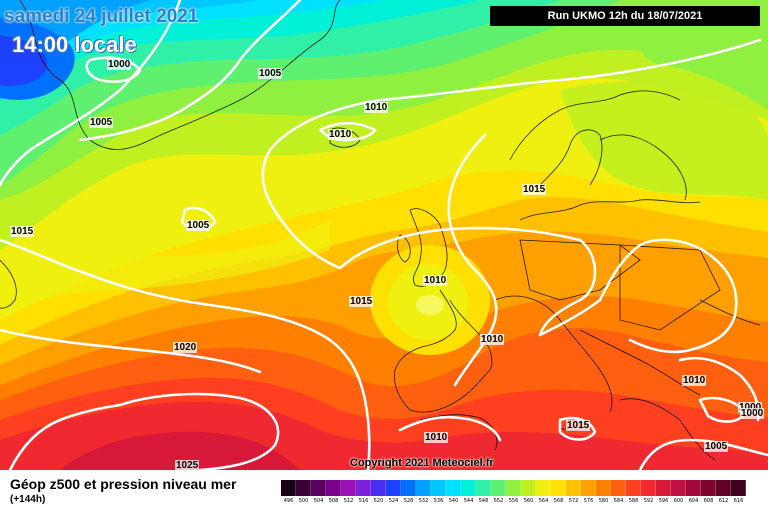 This screenshot has width=768, height=512. What do you see at coordinates (333, 501) in the screenshot?
I see `scale-value: 508` at bounding box center [333, 501].